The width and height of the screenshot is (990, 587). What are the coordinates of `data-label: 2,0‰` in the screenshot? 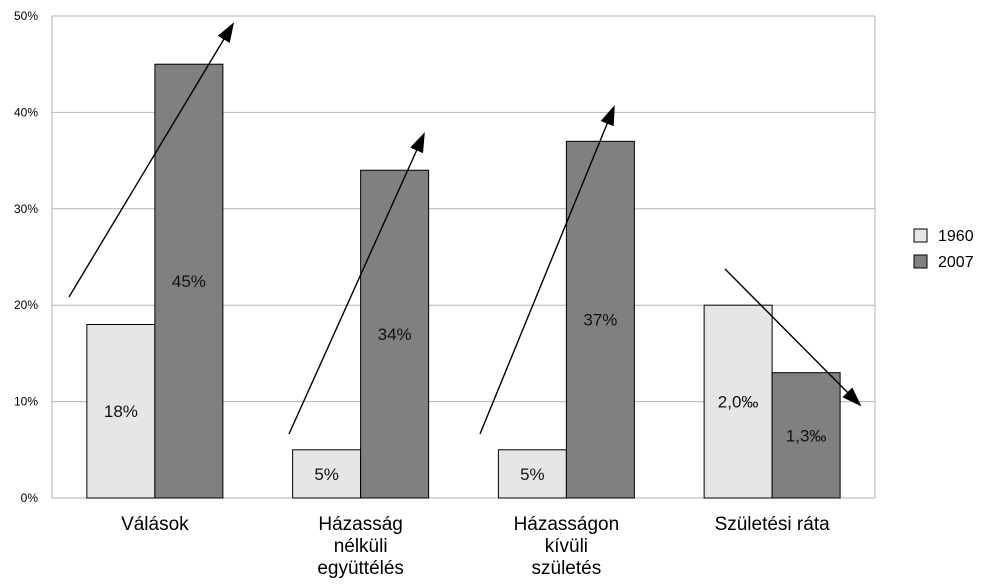 It's located at (738, 402).